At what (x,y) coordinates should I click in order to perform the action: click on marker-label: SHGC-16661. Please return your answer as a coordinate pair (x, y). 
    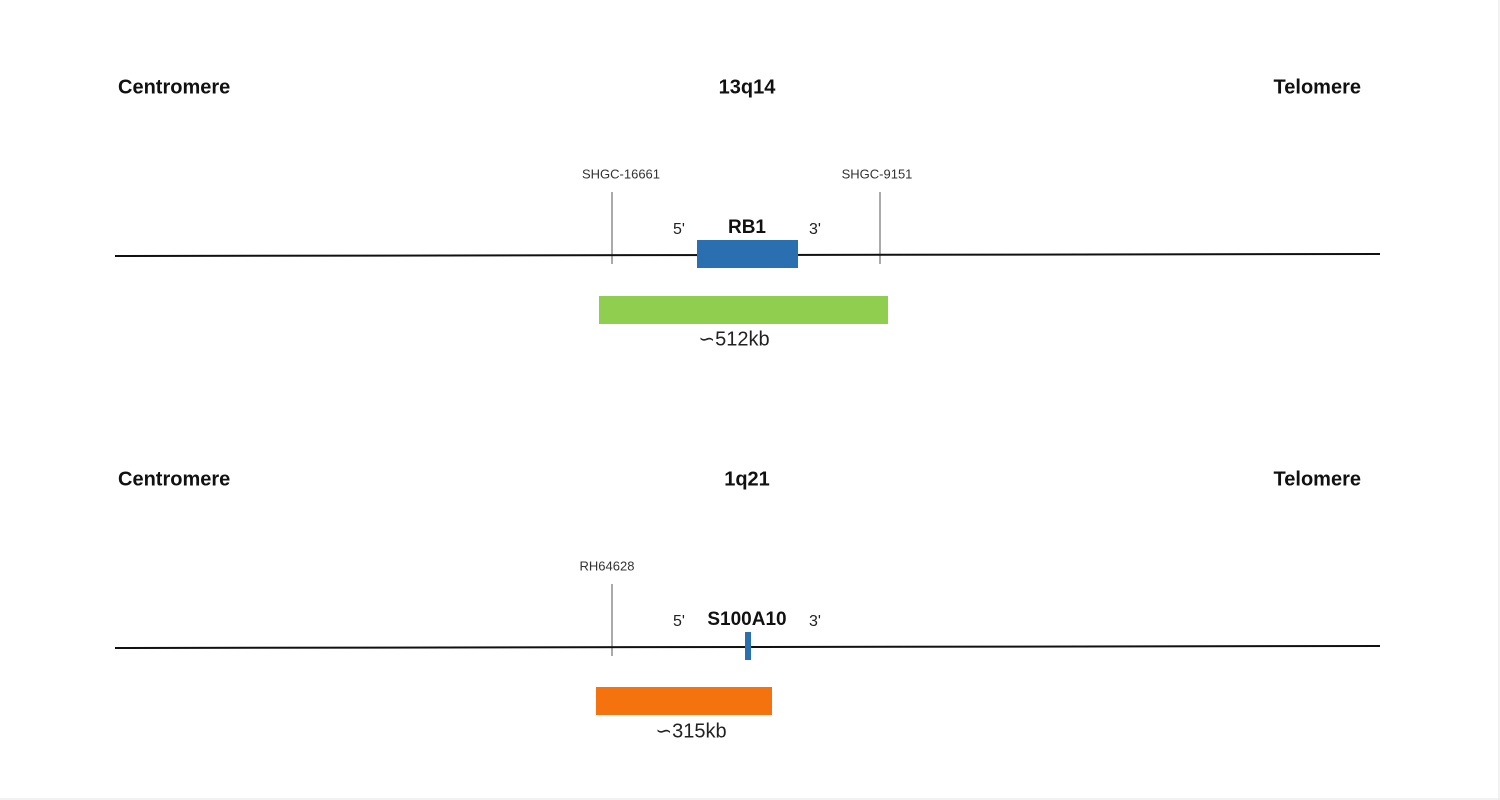
    Looking at the image, I should click on (621, 173).